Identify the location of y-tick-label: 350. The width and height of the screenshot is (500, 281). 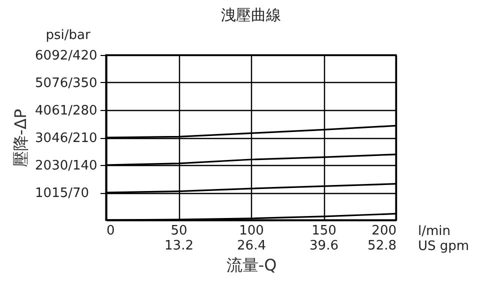
(85, 83).